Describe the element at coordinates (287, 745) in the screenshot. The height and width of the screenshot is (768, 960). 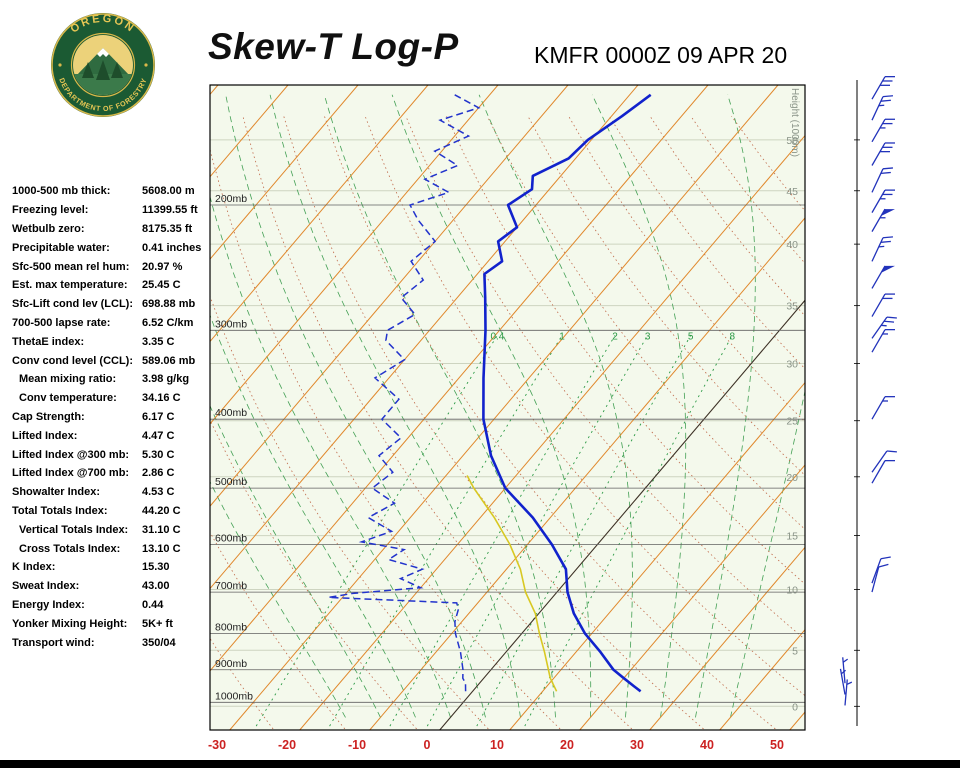
I see `temperature-axis-label: -20` at that location.